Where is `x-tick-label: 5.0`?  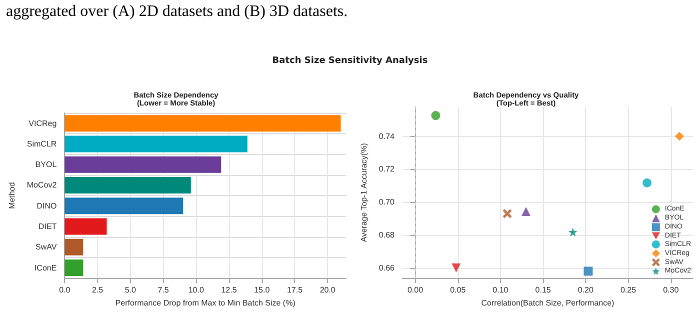
x-tick-label: 5.0 is located at coordinates (130, 290).